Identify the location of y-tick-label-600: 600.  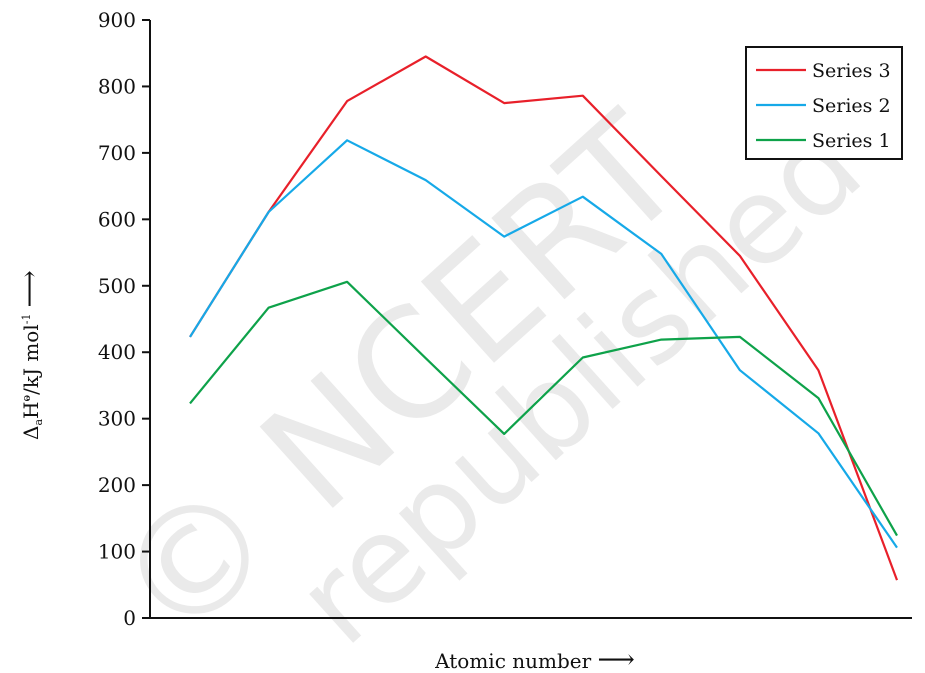
(117, 219).